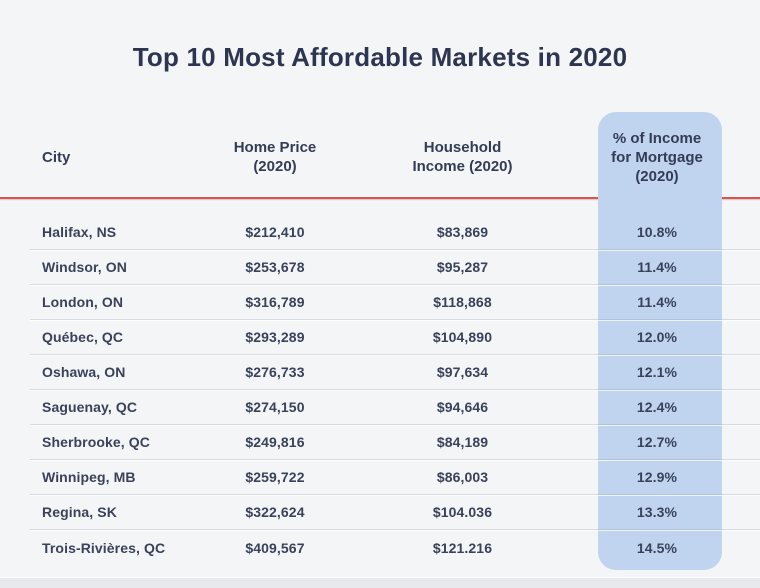  Describe the element at coordinates (657, 512) in the screenshot. I see `cell-pct-income: 13.3%` at that location.